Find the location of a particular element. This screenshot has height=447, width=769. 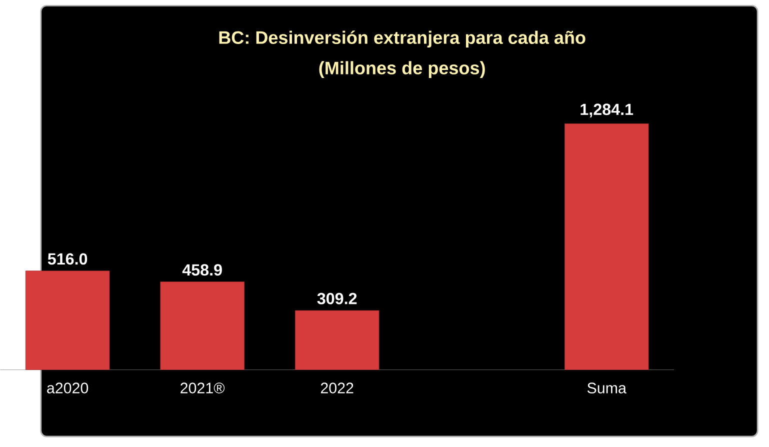

data-label: 309.2 is located at coordinates (337, 298).